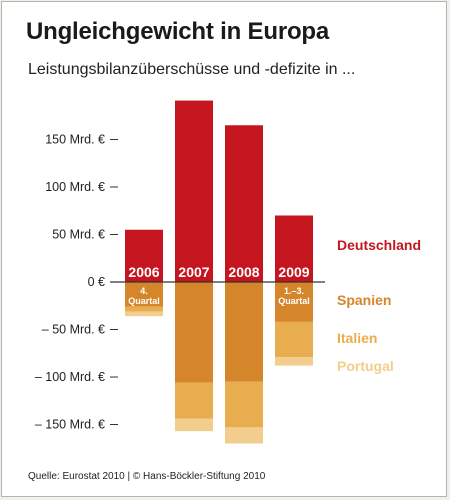 Image resolution: width=450 pixels, height=500 pixels. Describe the element at coordinates (144, 301) in the screenshot. I see `quarter-note-2006: Quartal` at that location.